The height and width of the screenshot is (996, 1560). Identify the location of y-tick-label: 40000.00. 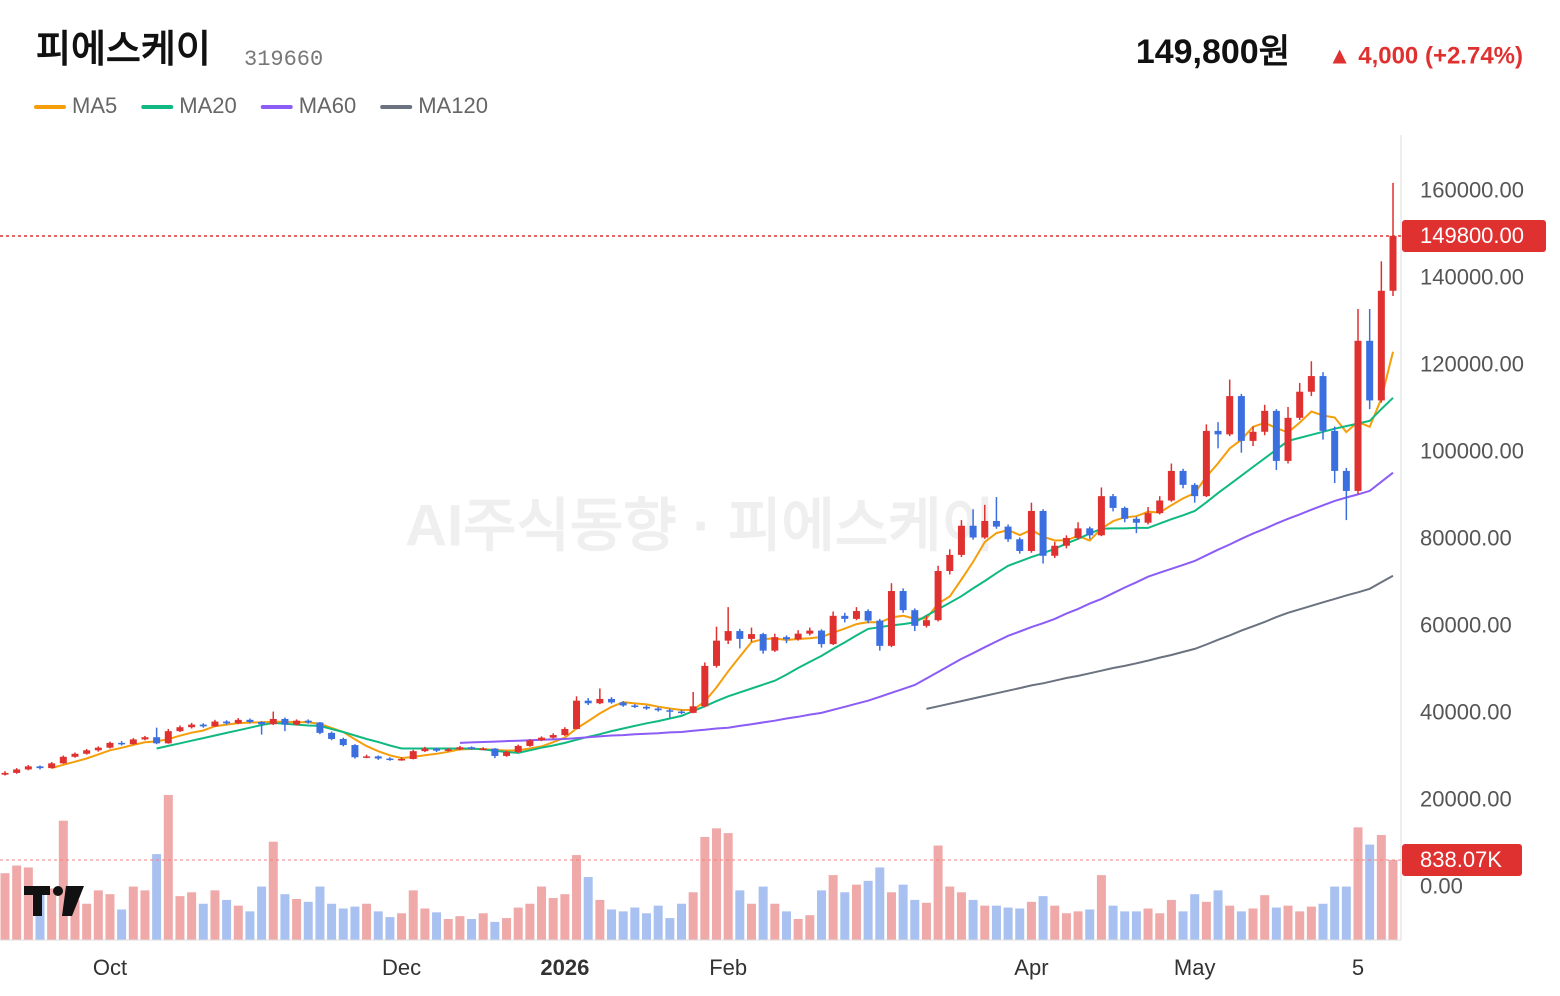
(1466, 712).